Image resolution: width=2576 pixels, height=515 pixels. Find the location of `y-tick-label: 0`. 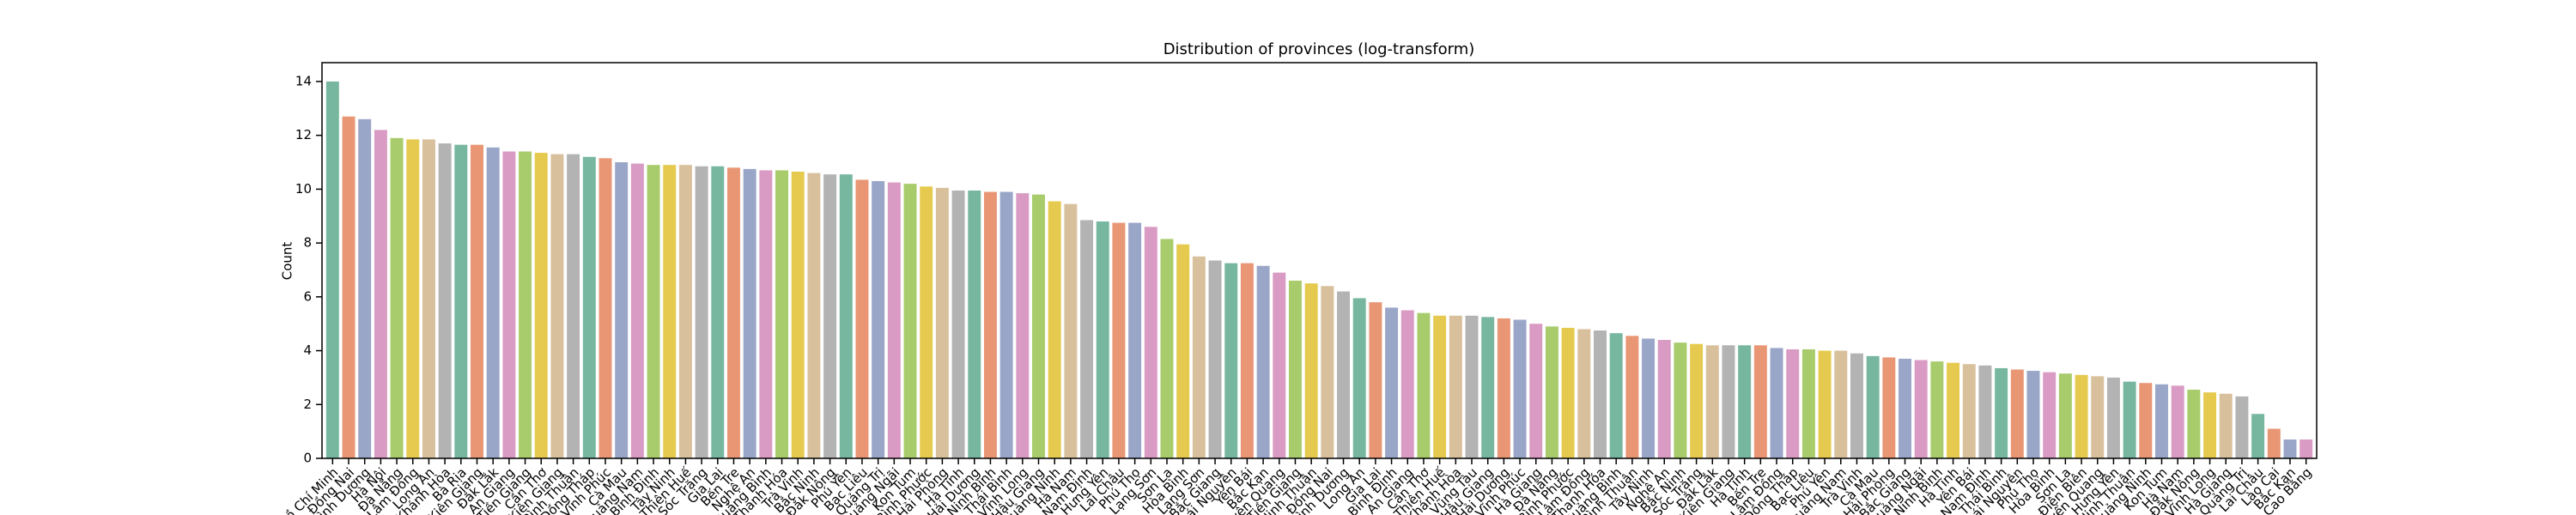

y-tick-label: 0 is located at coordinates (307, 458).